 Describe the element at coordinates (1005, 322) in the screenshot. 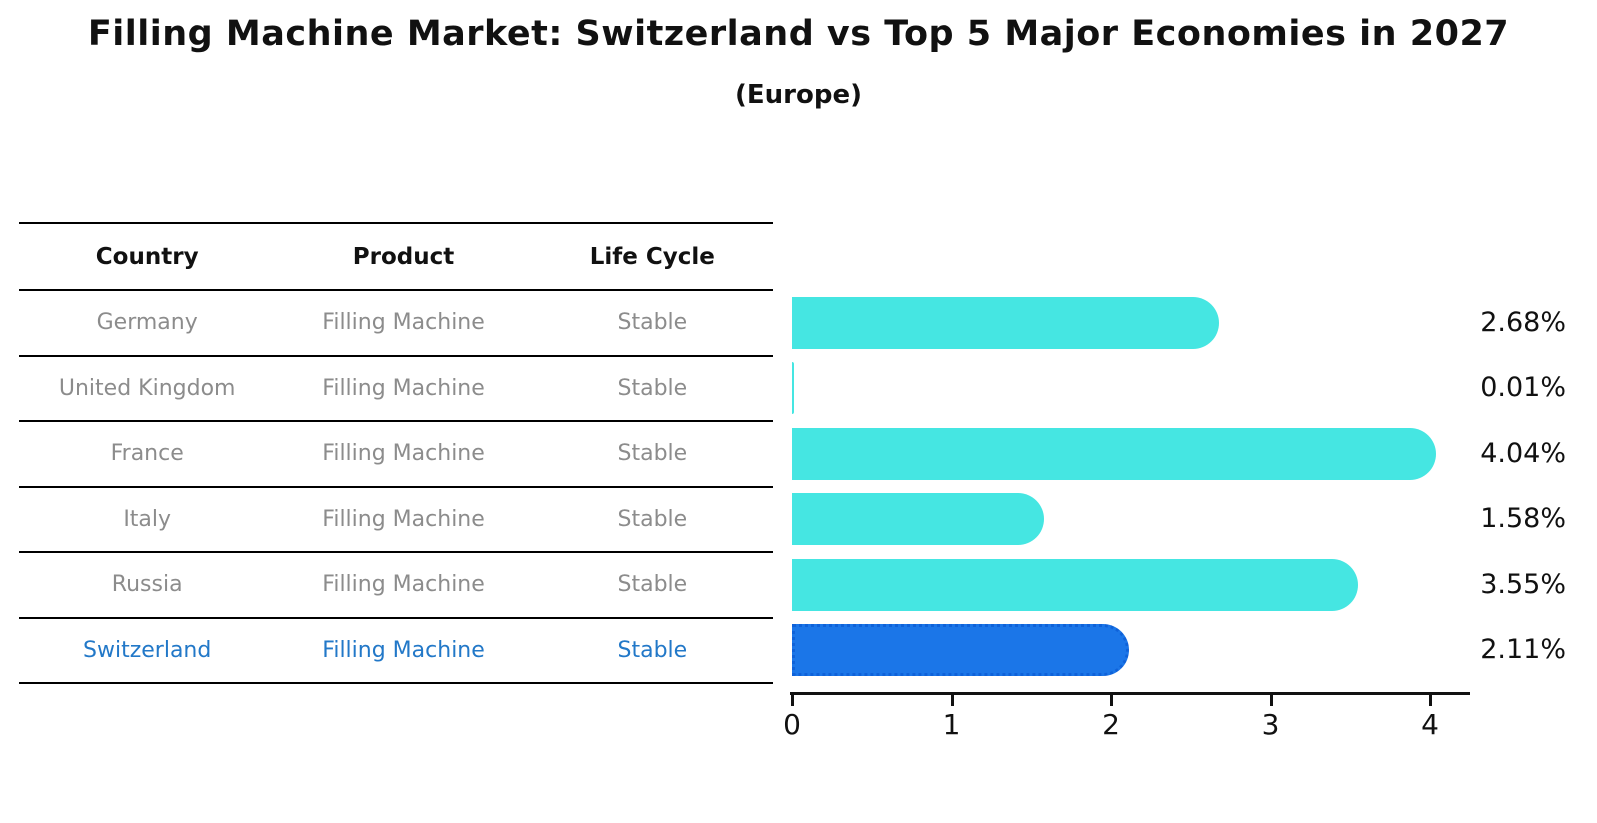

I see `market-share-bar-germany` at that location.